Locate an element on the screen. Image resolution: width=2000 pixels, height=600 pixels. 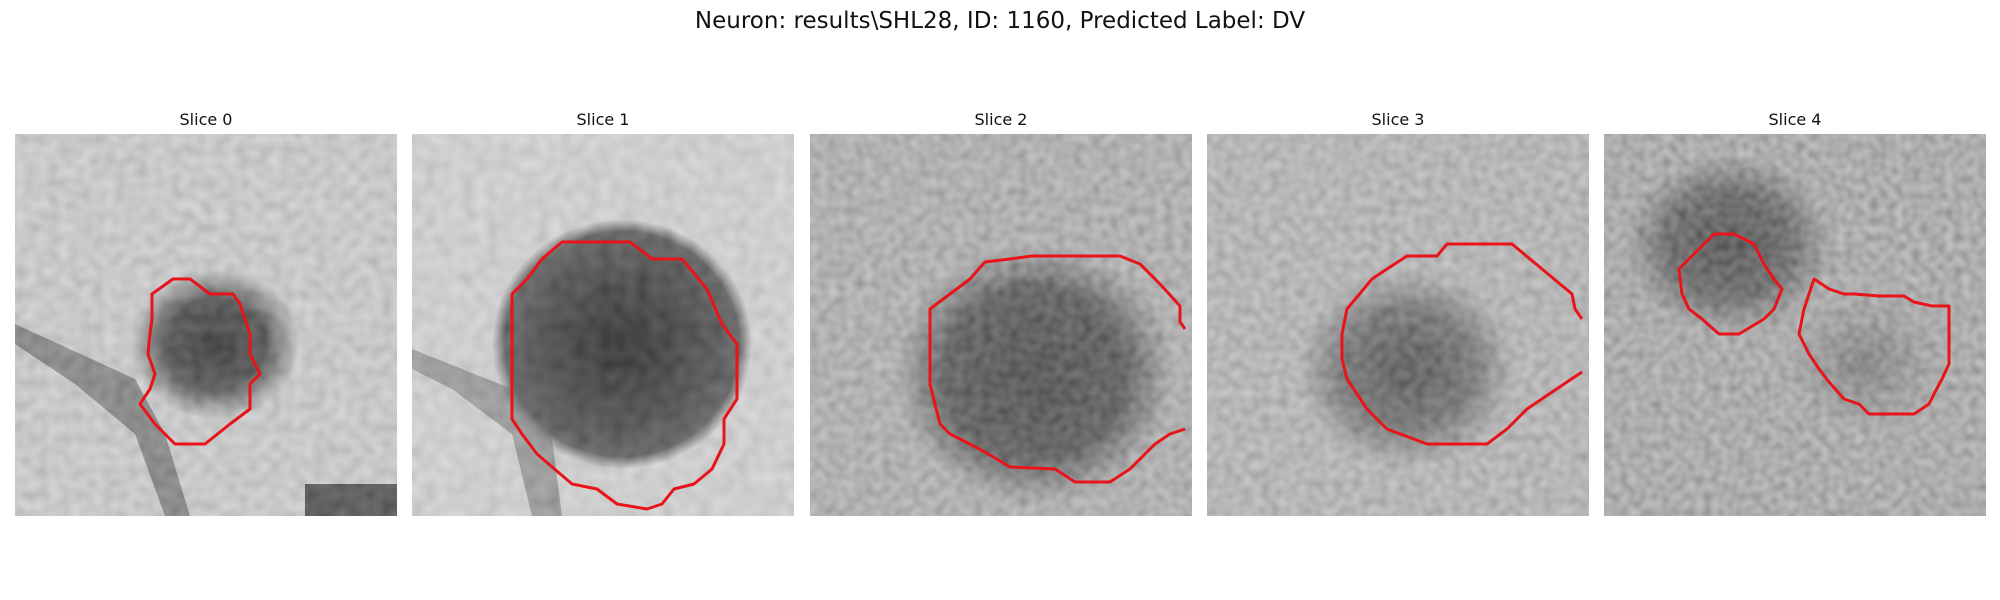
slice-panel-2: Slice 2 is located at coordinates (1001, 312).